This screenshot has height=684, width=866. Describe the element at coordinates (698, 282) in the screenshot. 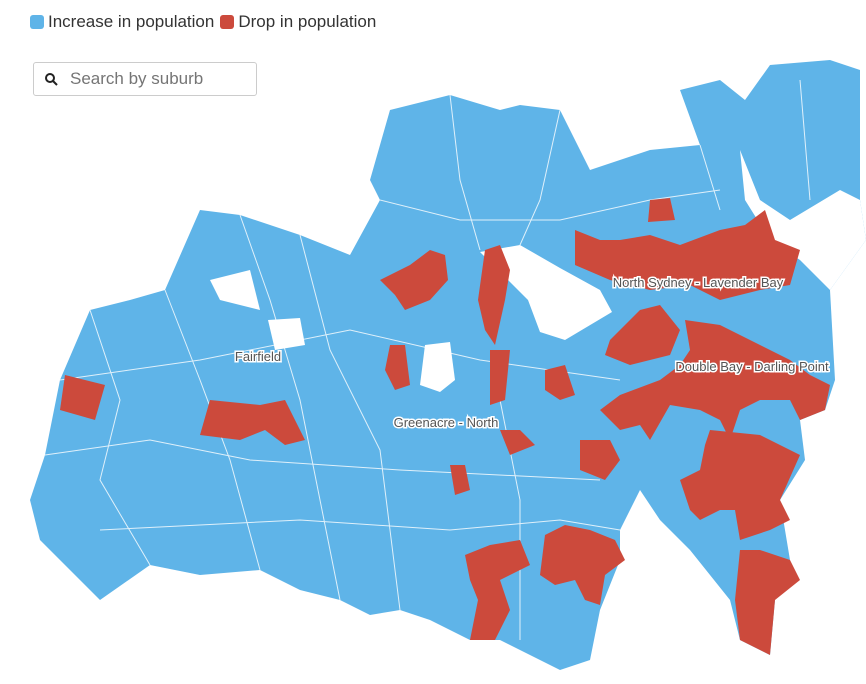

I see `place-label: North Sydney - Lavender Bay` at that location.